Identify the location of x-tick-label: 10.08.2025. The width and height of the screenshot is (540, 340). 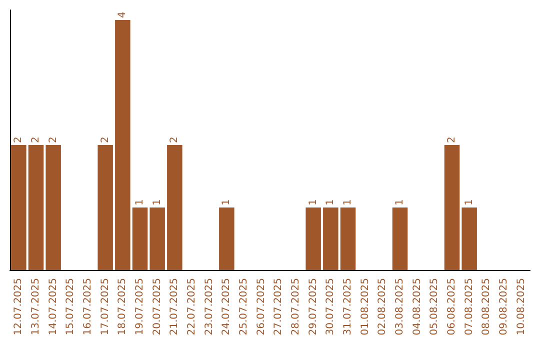
(521, 307).